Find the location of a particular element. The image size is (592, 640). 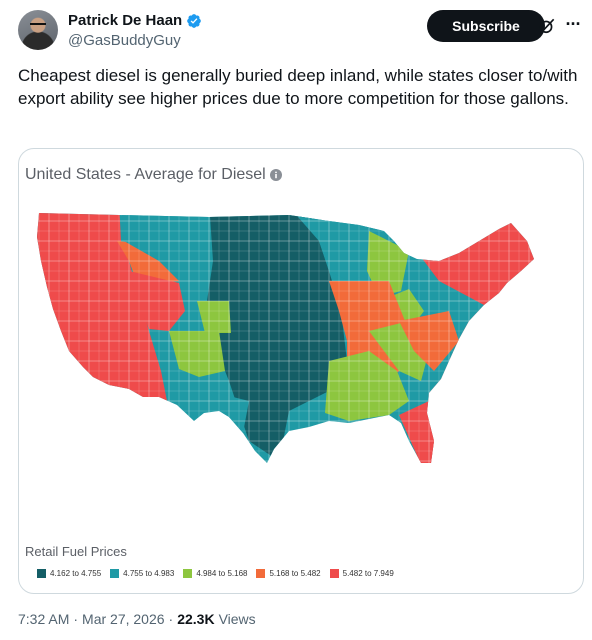

map-title: United States - Average for Diesel is located at coordinates (153, 175).